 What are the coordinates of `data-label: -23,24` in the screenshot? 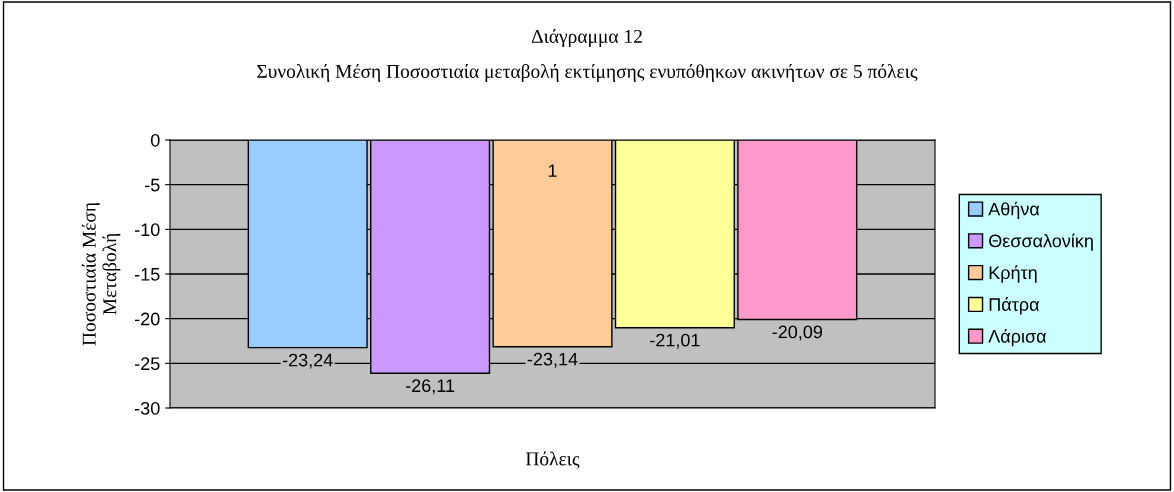 It's located at (307, 361).